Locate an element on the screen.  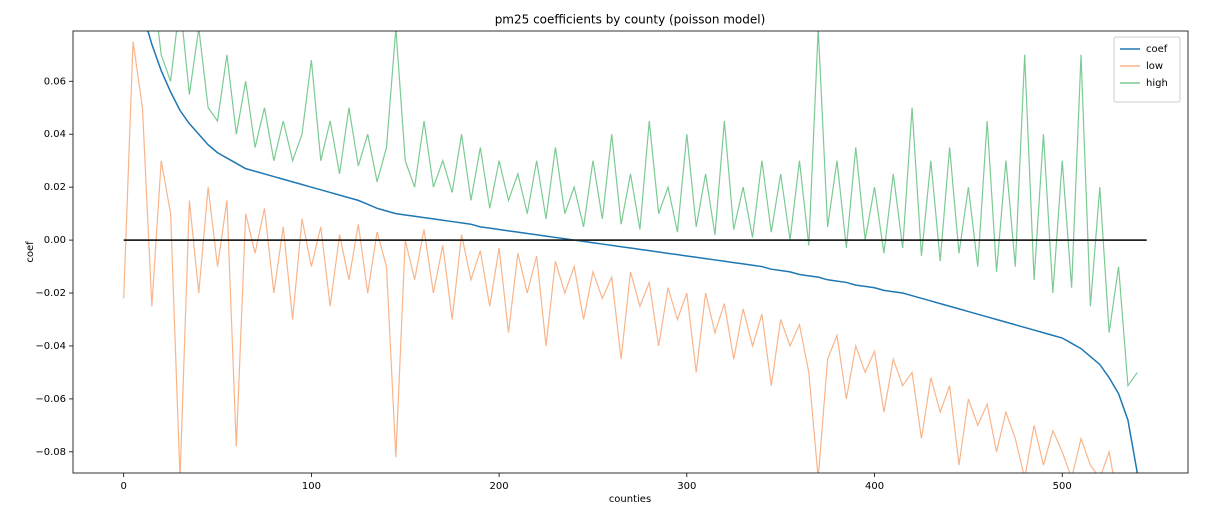
legend-label: low is located at coordinates (1154, 66).